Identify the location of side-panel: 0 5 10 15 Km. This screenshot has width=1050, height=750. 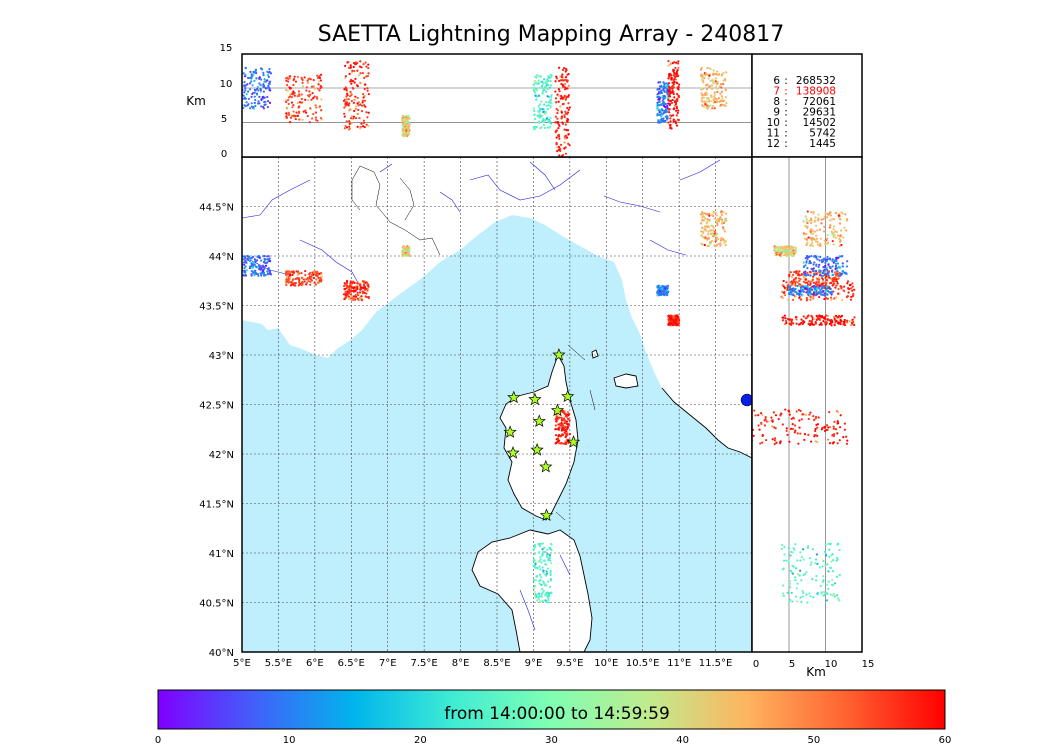
(812, 417).